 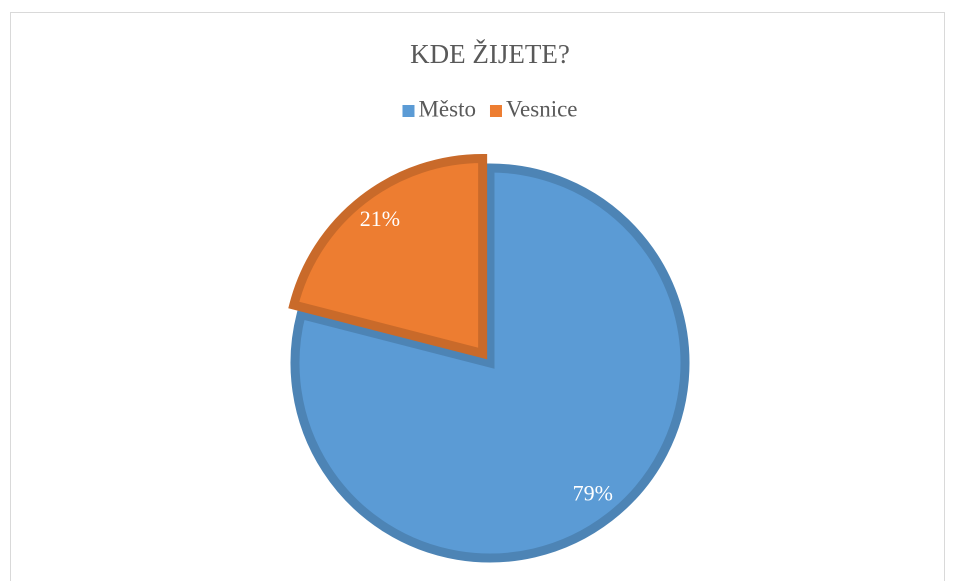 What do you see at coordinates (380, 218) in the screenshot?
I see `data-label: 21%` at bounding box center [380, 218].